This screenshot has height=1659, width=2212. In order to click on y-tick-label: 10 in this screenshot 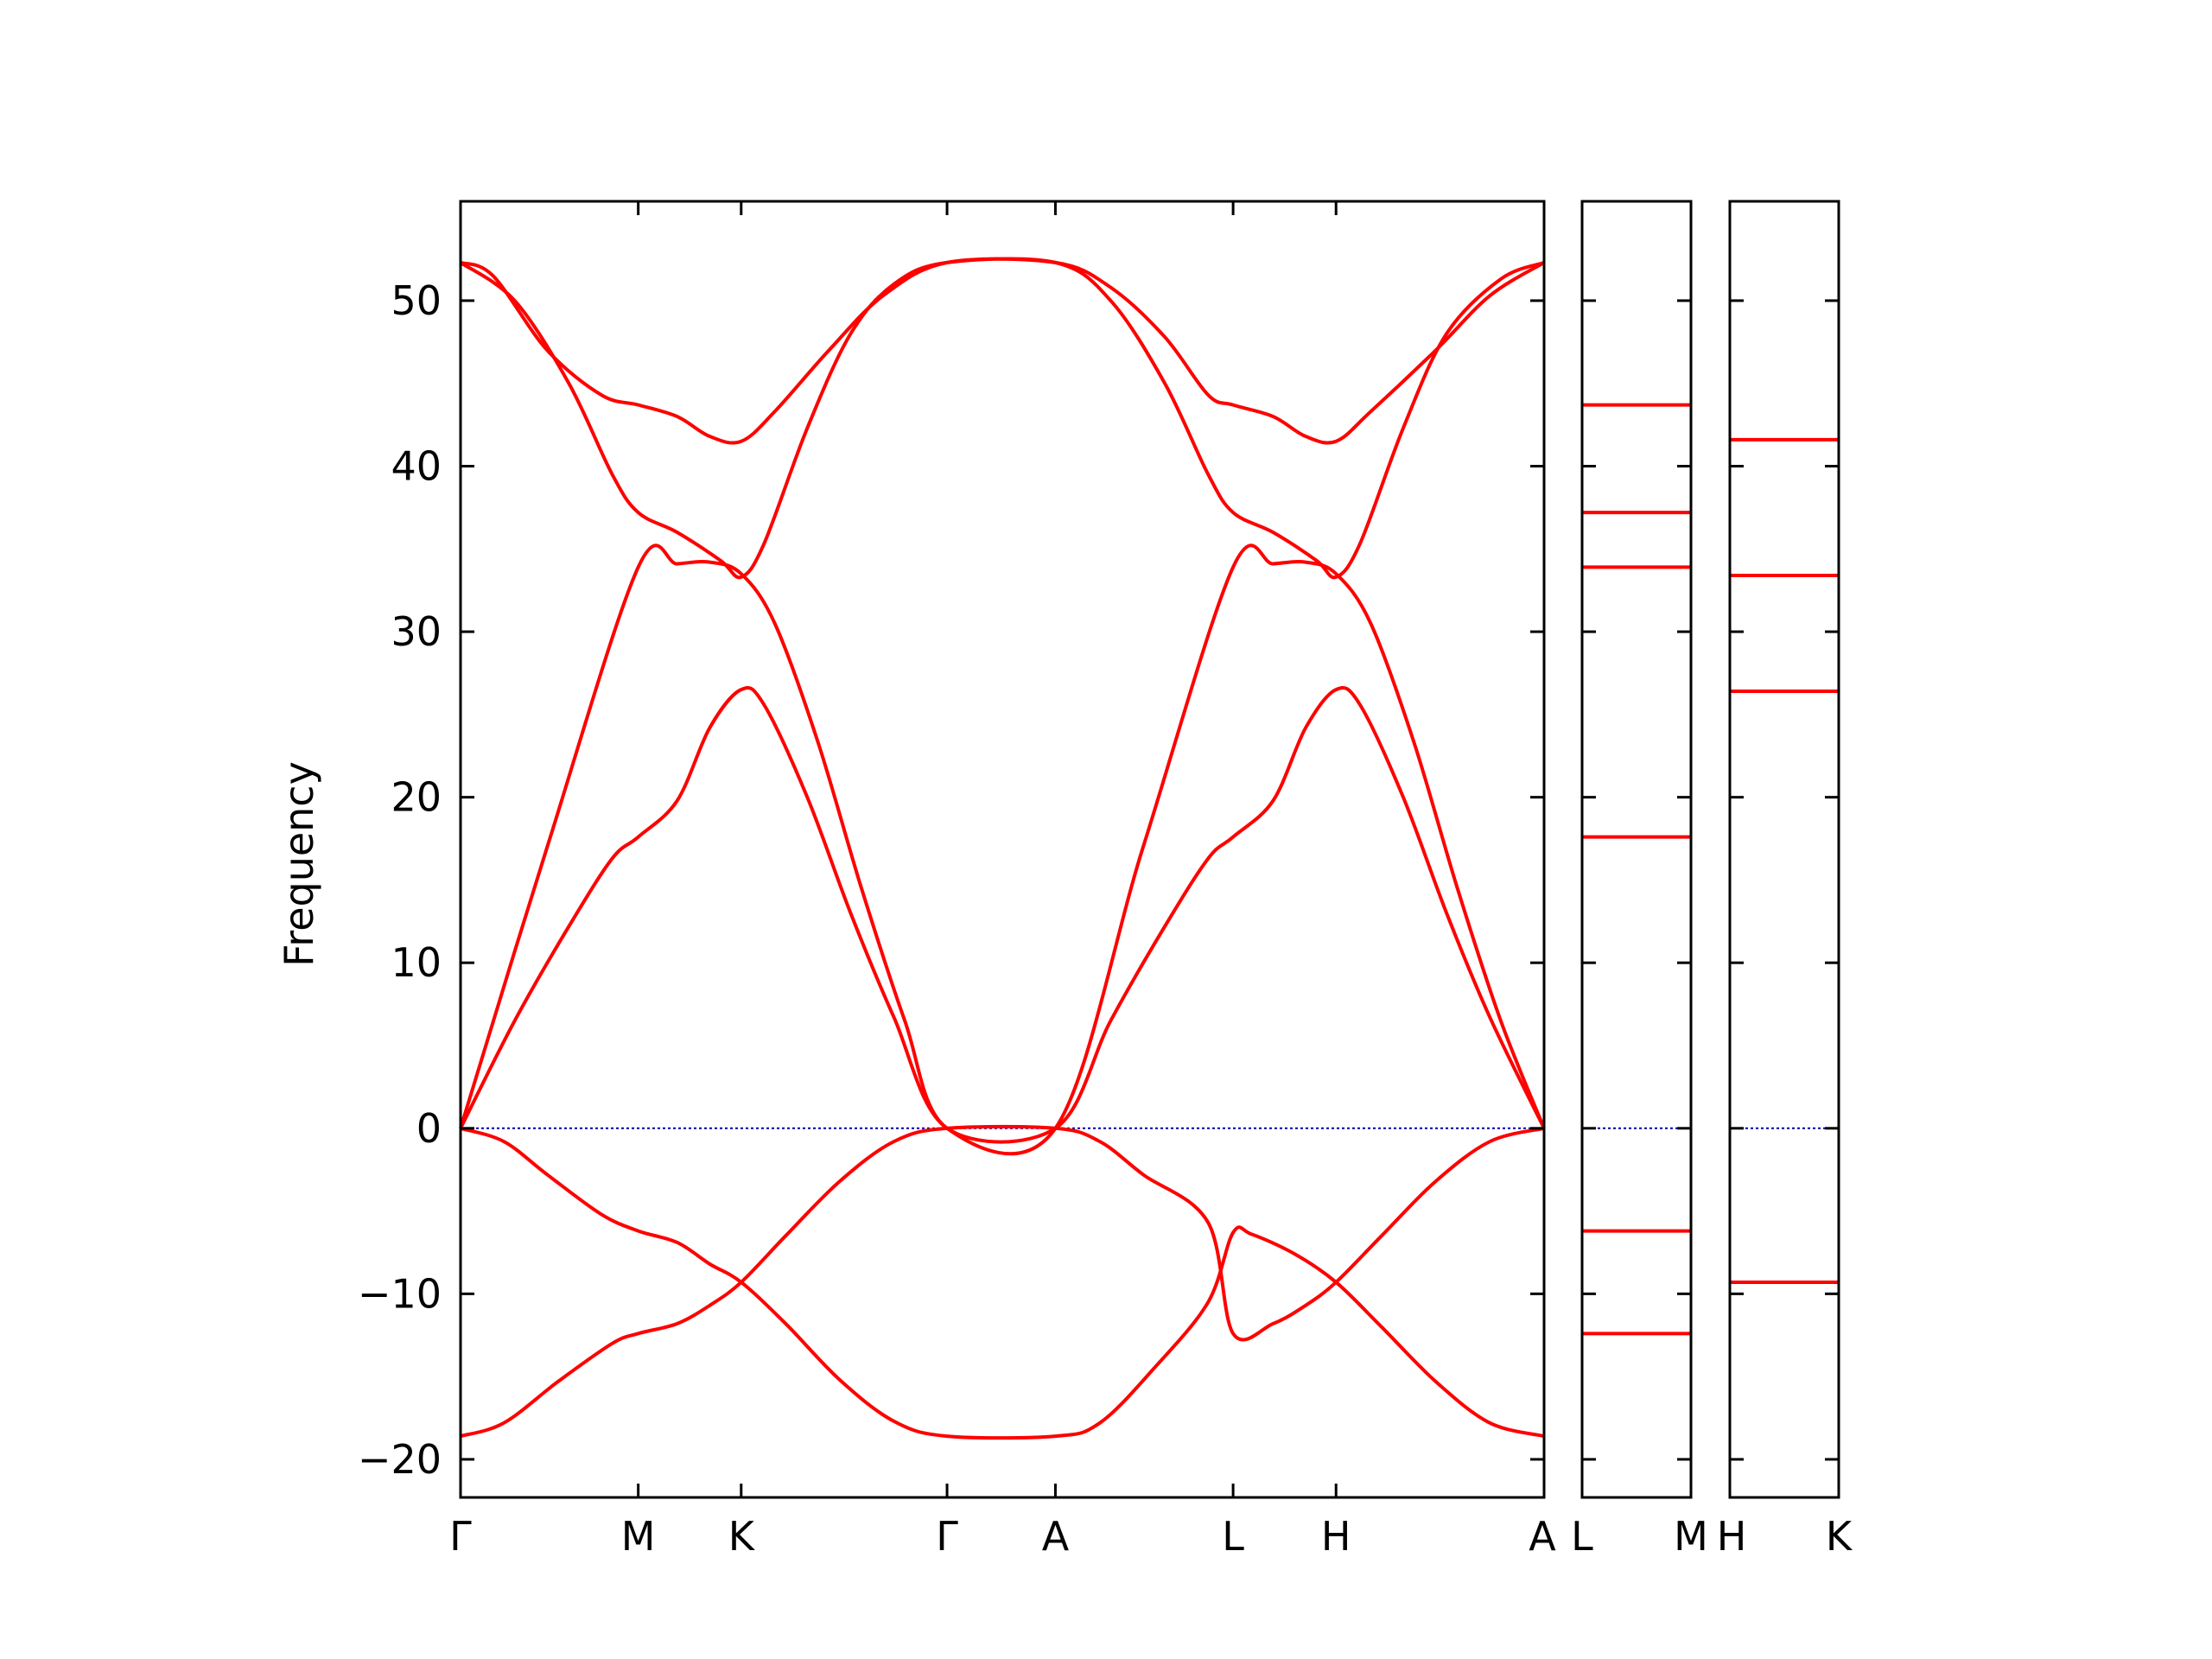, I will do `click(416, 963)`.